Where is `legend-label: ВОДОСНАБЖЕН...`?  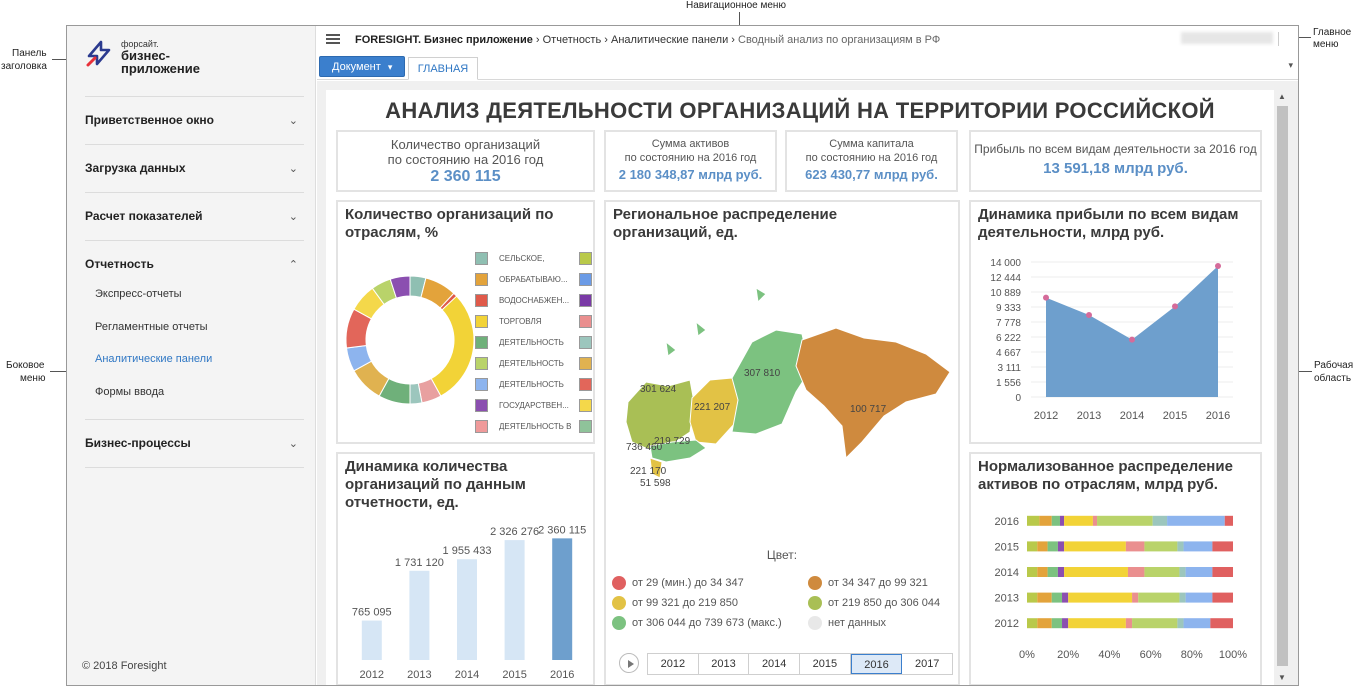 legend-label: ВОДОСНАБЖЕН... is located at coordinates (534, 300).